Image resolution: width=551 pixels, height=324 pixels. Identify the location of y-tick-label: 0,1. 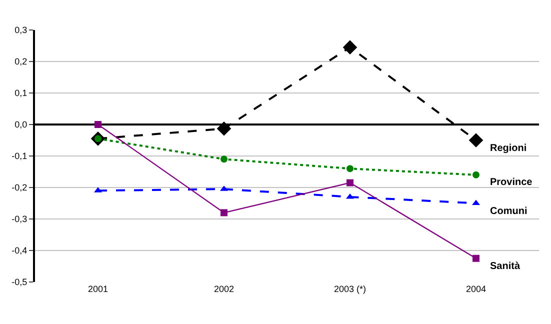
(21, 93).